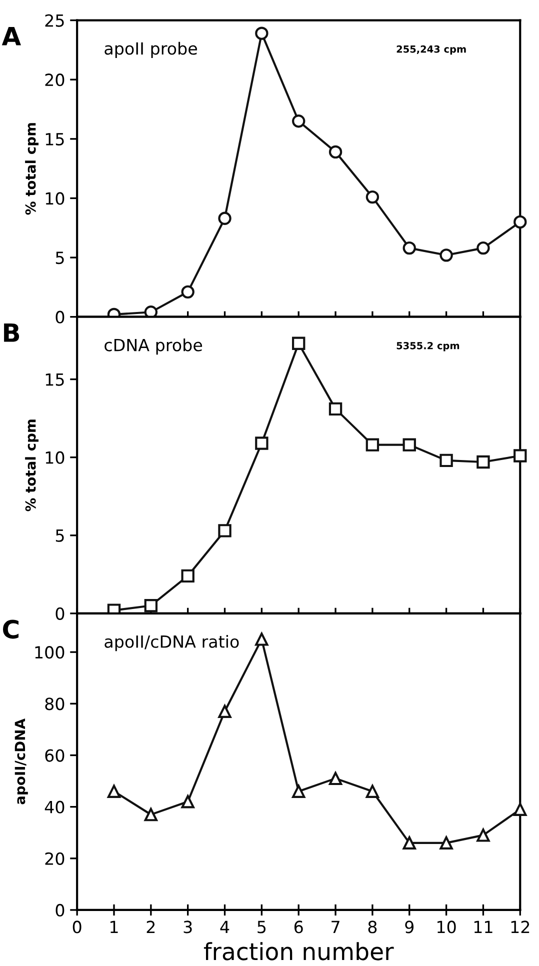 Image resolution: width=539 pixels, height=966 pixels. I want to click on x-tick-label: 4, so click(225, 927).